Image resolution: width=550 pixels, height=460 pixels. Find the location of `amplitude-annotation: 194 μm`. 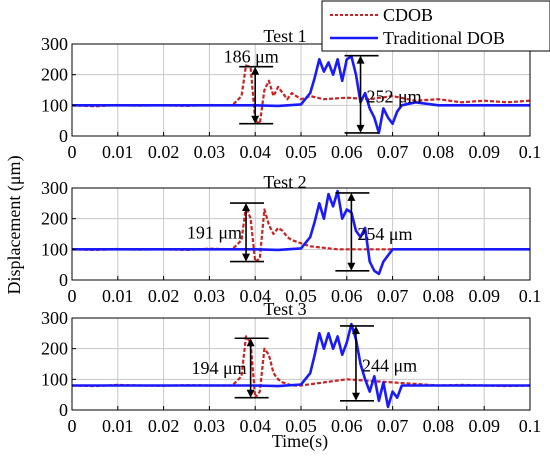

amplitude-annotation: 194 μm is located at coordinates (230, 368).